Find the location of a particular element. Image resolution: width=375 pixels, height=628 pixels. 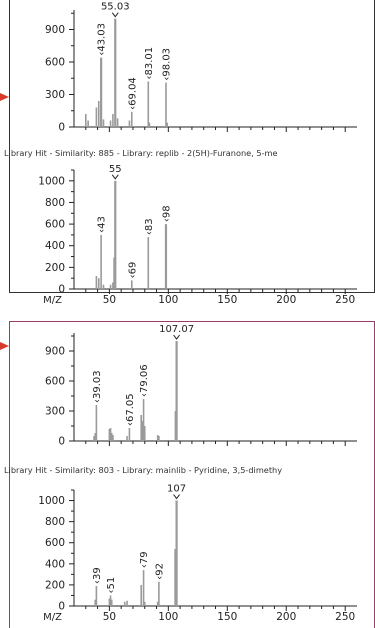

peak-label: 107 is located at coordinates (176, 489).